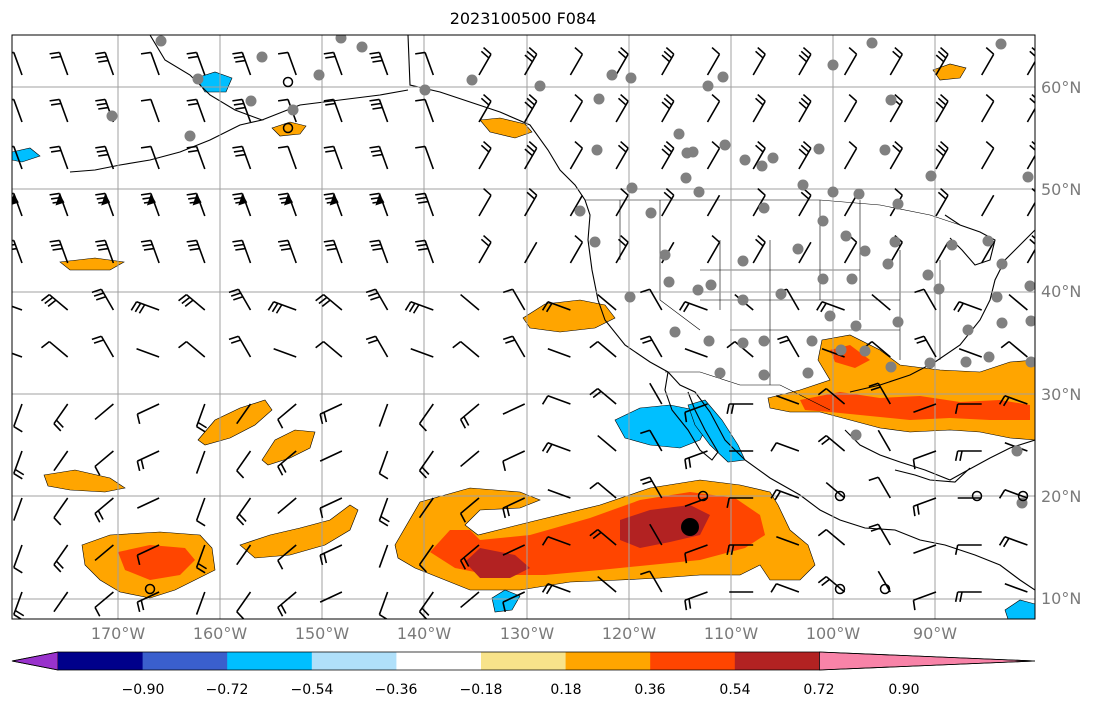 Image resolution: width=1102 pixels, height=710 pixels. What do you see at coordinates (1061, 598) in the screenshot?
I see `lat-label-10n: 10°N` at bounding box center [1061, 598].